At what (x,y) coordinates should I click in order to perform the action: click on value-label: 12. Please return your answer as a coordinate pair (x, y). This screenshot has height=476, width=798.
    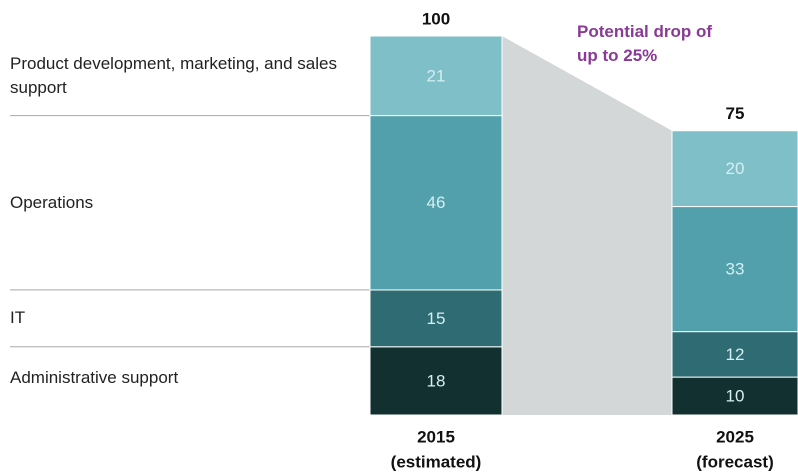
    Looking at the image, I should click on (735, 354).